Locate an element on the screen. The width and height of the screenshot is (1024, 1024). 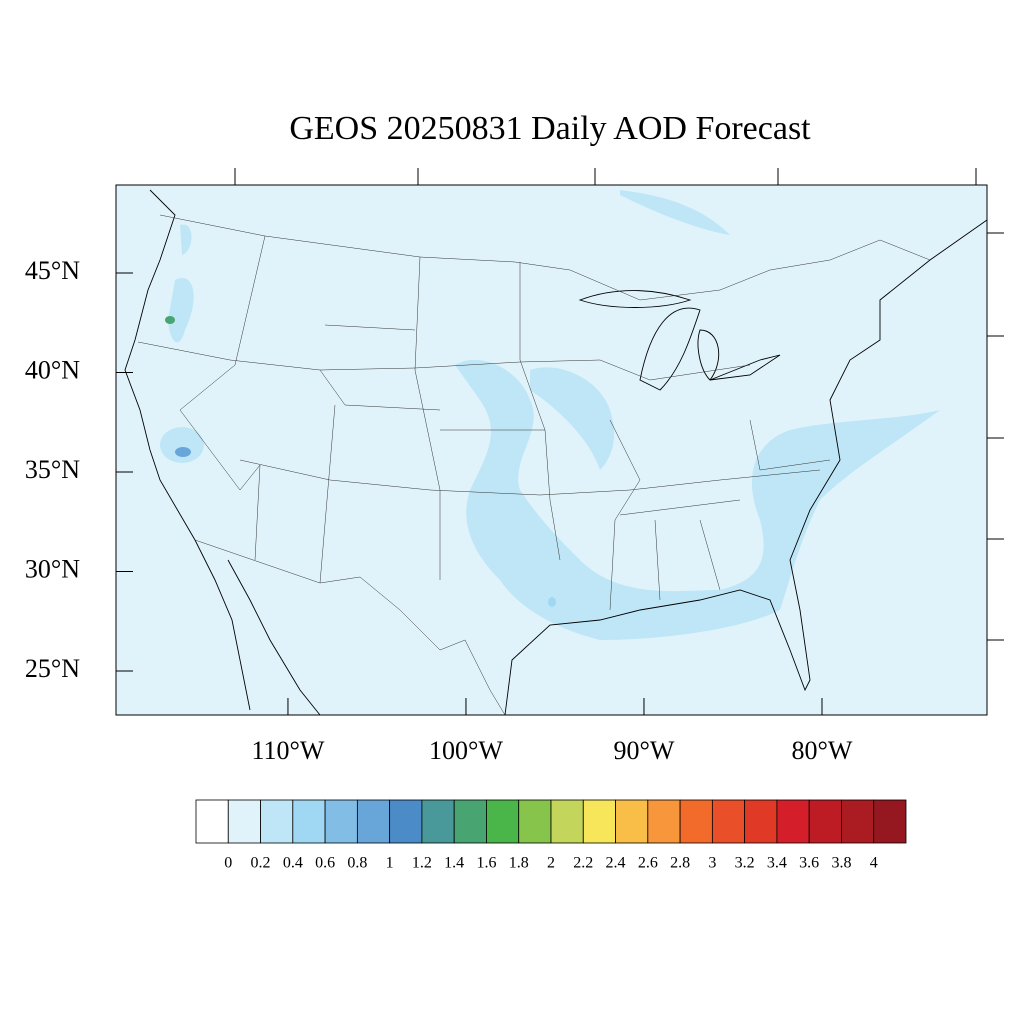
colorbar-label: 2.8 is located at coordinates (680, 863).